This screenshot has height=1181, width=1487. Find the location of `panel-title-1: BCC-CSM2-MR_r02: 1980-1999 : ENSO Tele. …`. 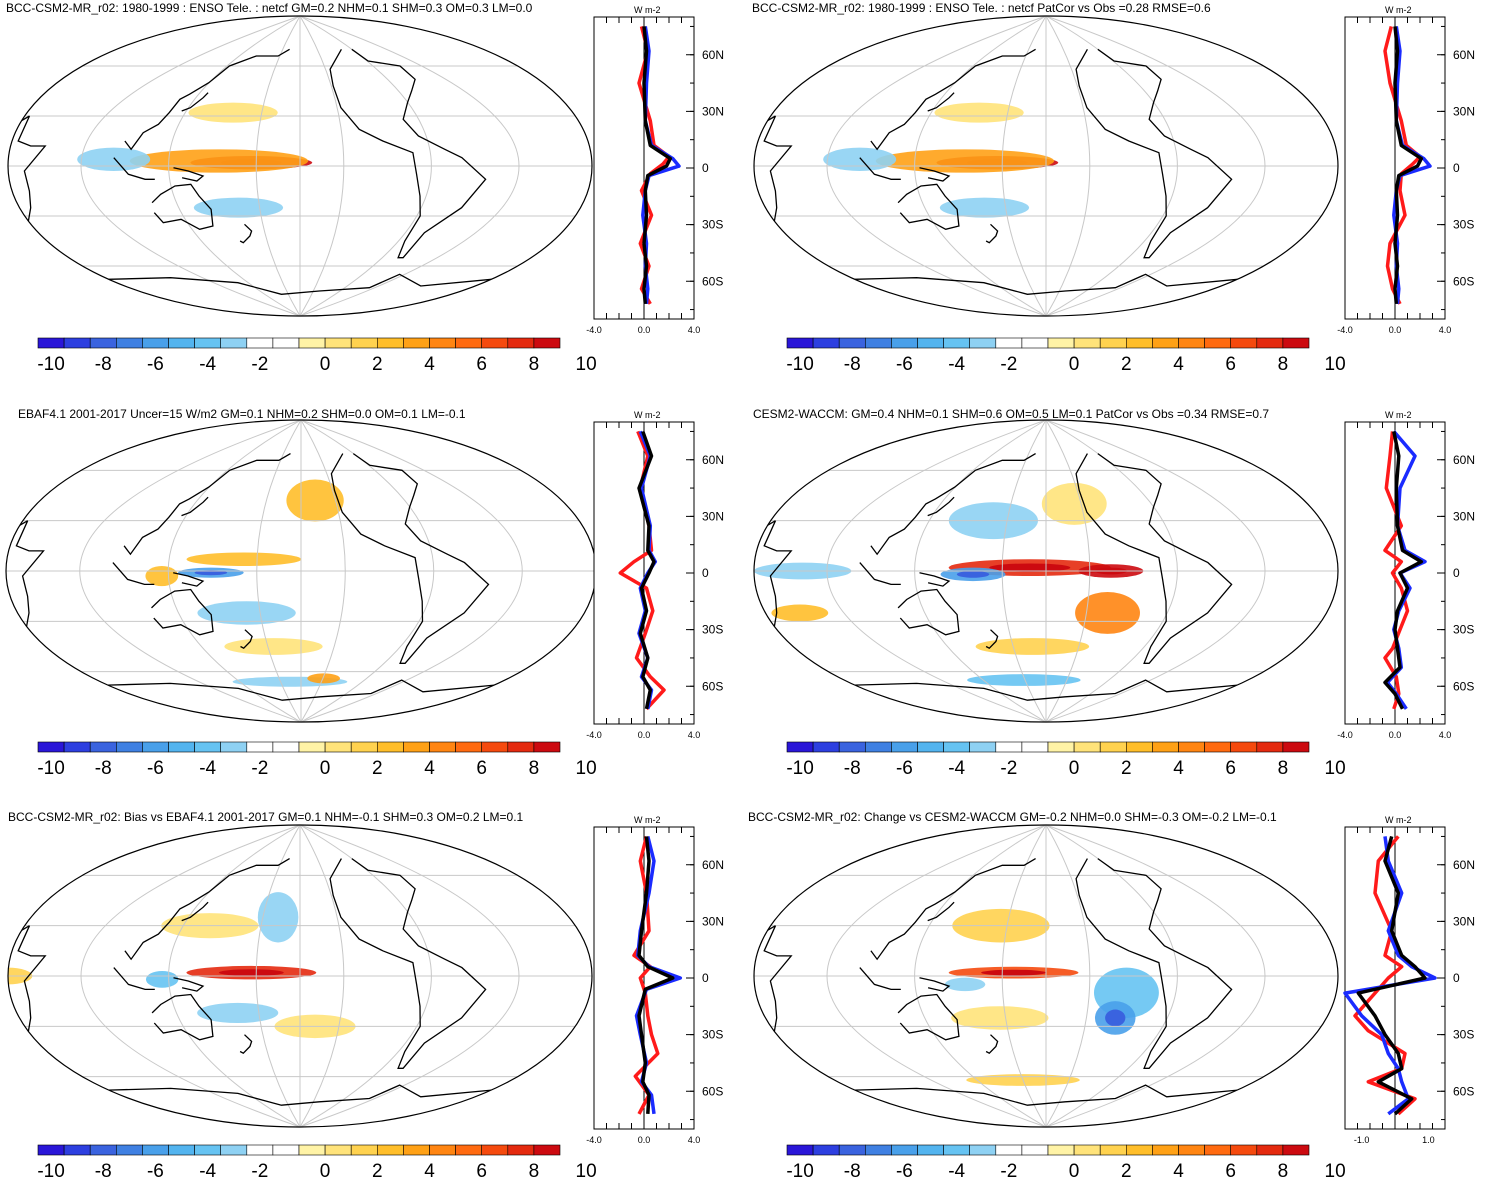

panel-title-1: BCC-CSM2-MR_r02: 1980-1999 : ENSO Tele. … is located at coordinates (269, 8).